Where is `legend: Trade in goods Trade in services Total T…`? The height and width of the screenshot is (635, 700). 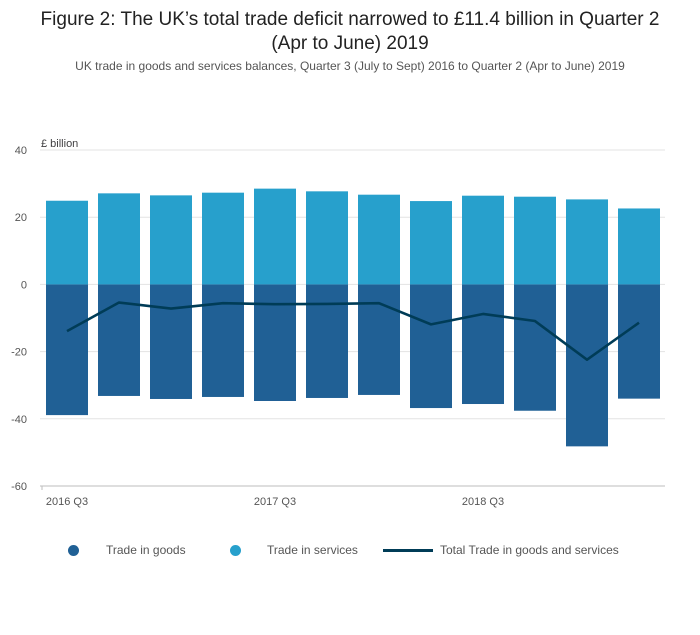
legend: Trade in goods Trade in services Total T… is located at coordinates (350, 550).